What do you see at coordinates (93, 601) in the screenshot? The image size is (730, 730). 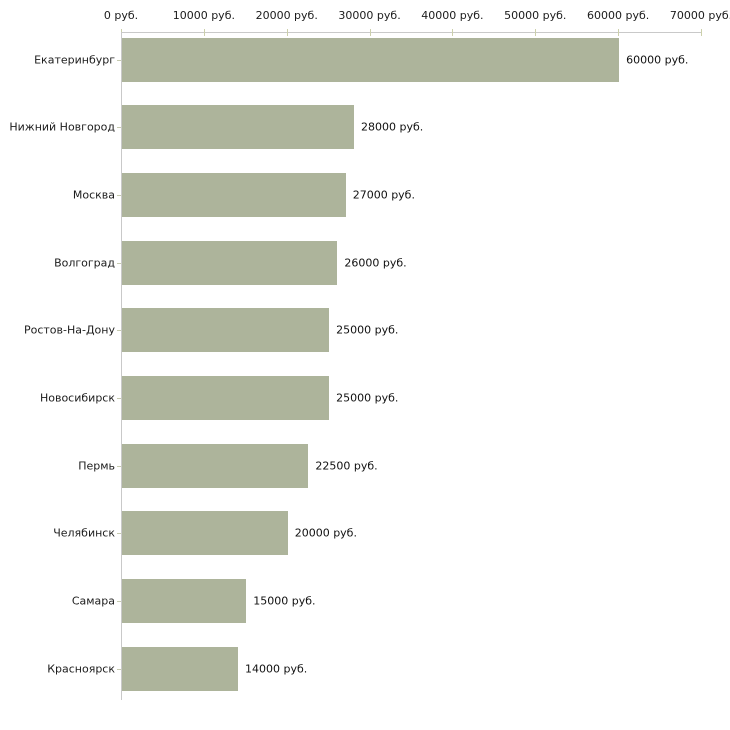 I see `category-label: Самара` at bounding box center [93, 601].